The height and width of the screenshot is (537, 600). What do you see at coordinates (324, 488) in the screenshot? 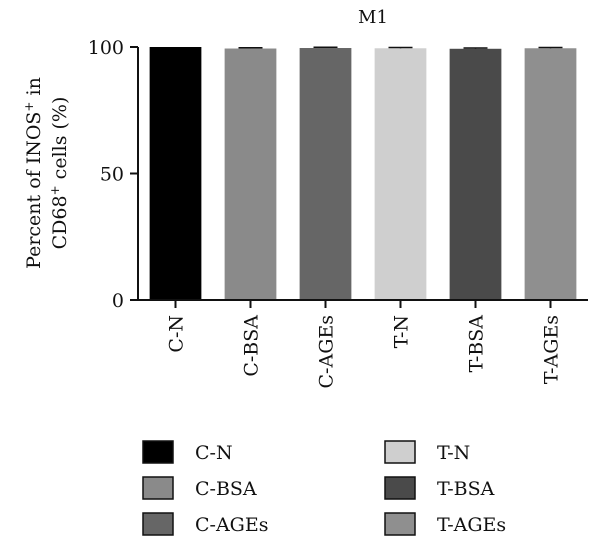
I see `legend: C-N T-N C-BSA T-BSA C-AGEs T-AGEs` at bounding box center [324, 488].